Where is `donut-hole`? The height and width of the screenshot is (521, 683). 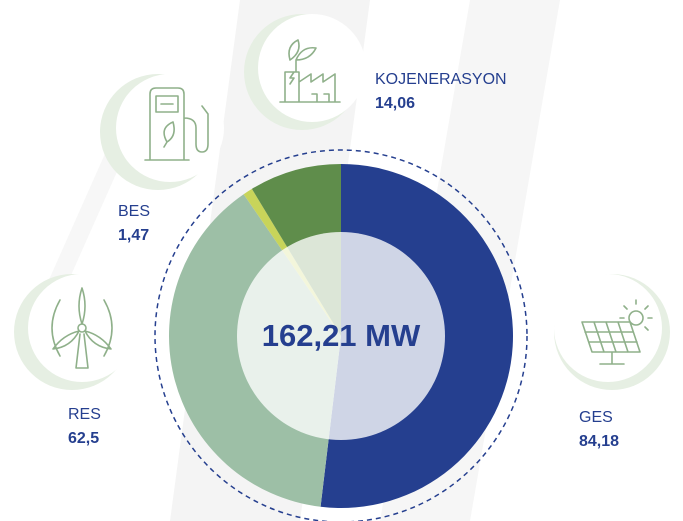 donut-hole is located at coordinates (341, 336).